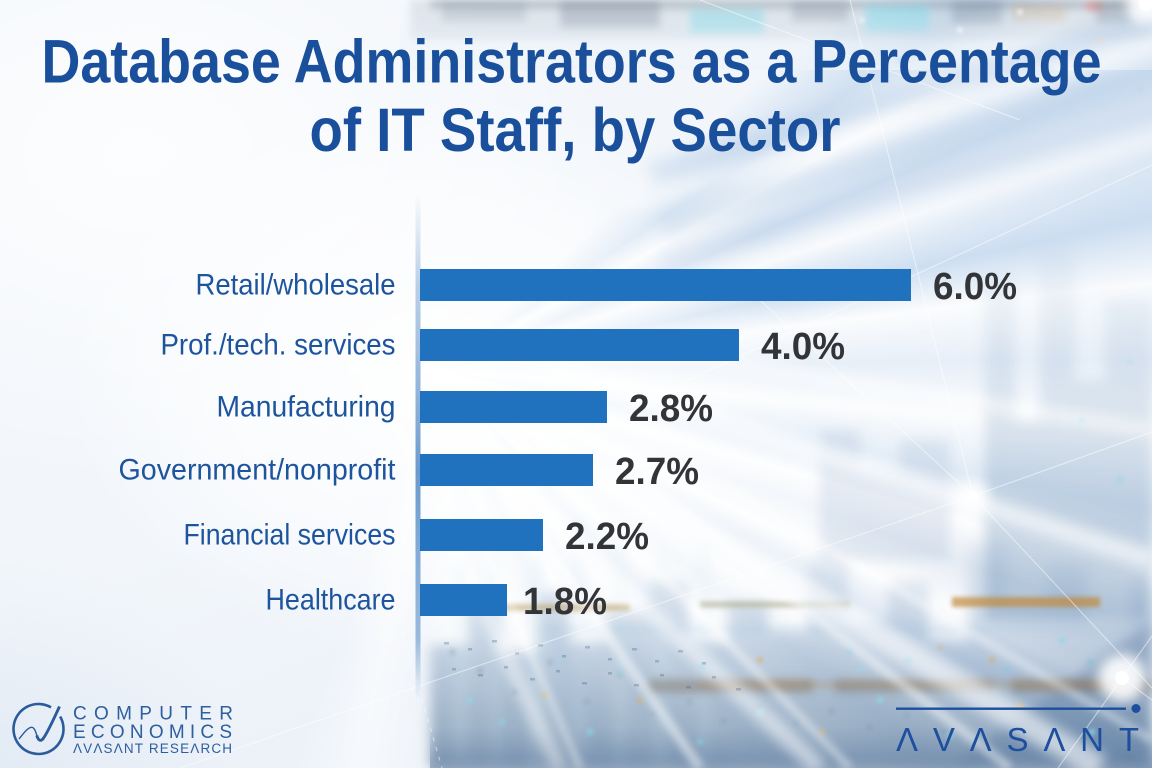 The image size is (1152, 768). What do you see at coordinates (572, 62) in the screenshot?
I see `svg-text:Database Administrators as a P: Database Administrators as a Percentage` at bounding box center [572, 62].